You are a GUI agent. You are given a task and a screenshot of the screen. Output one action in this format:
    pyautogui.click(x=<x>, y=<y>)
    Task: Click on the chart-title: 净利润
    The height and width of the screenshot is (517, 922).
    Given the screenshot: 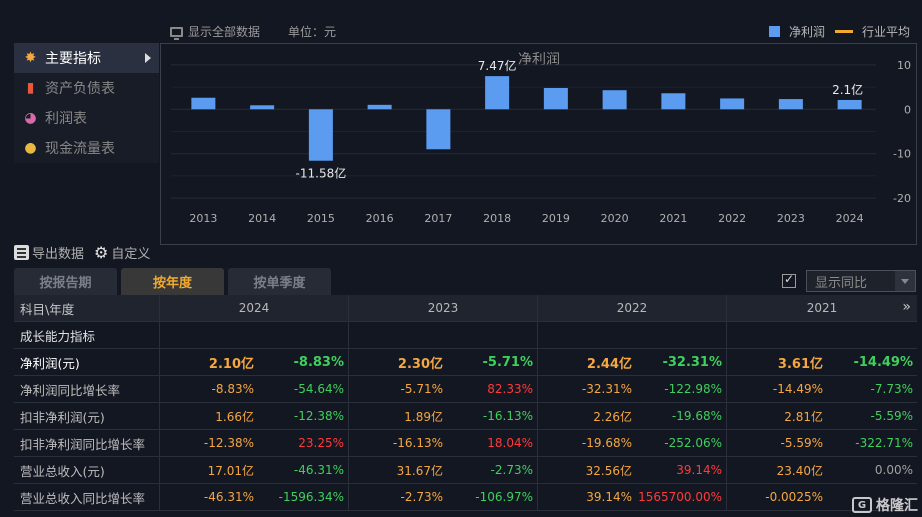 What is the action you would take?
    pyautogui.click(x=539, y=60)
    